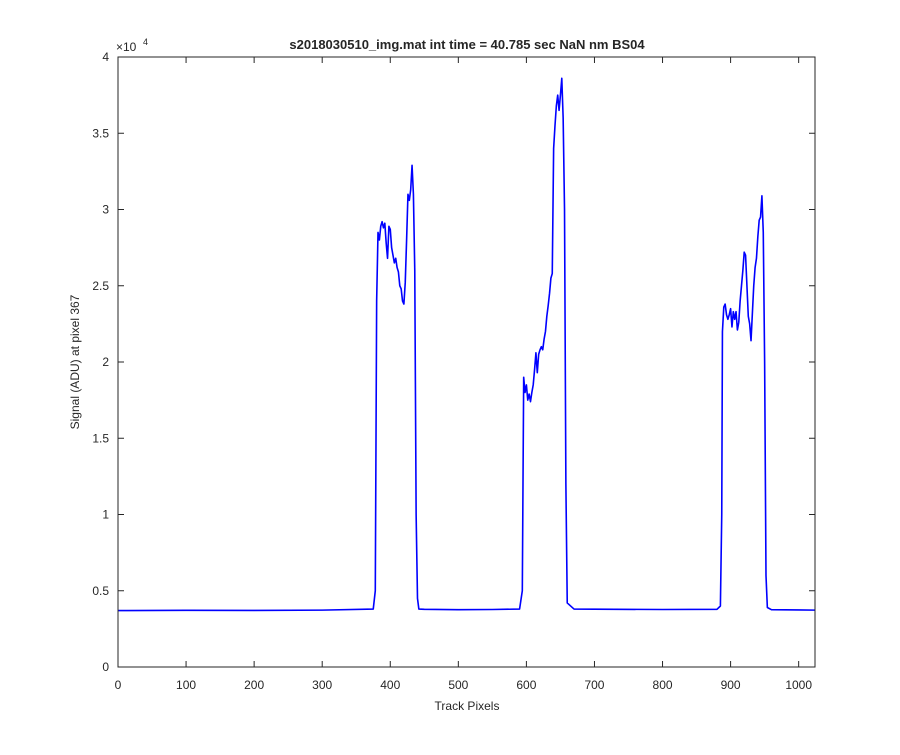 Image resolution: width=900 pixels, height=755 pixels. I want to click on y-tick-label: 2.5, so click(100, 286).